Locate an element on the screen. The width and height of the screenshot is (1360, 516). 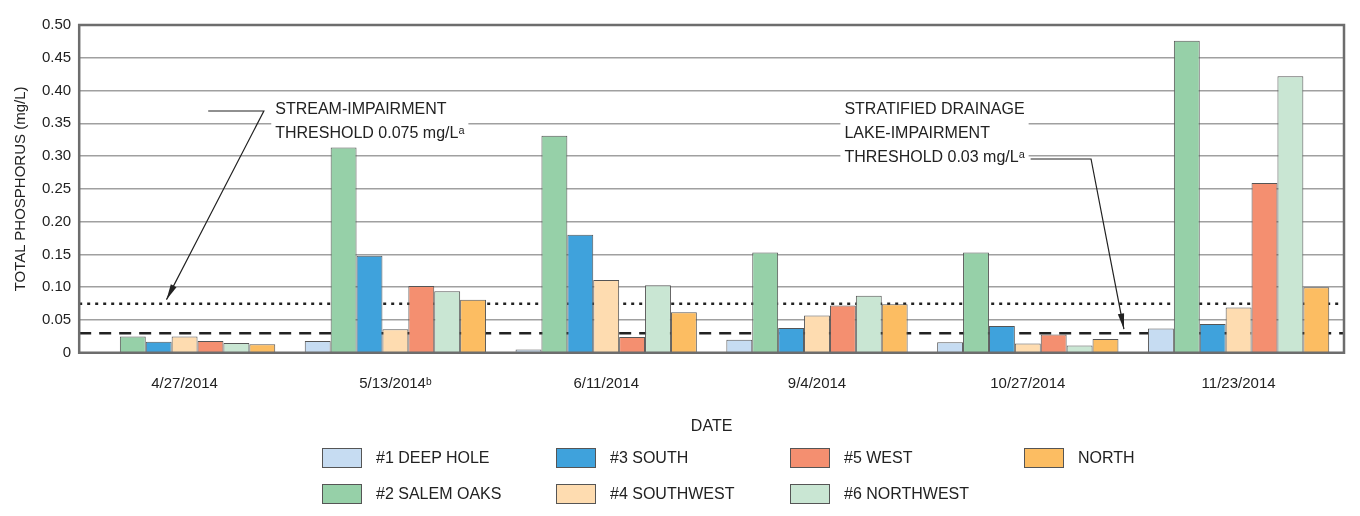
legend-label: #3 SOUTH is located at coordinates (649, 458).